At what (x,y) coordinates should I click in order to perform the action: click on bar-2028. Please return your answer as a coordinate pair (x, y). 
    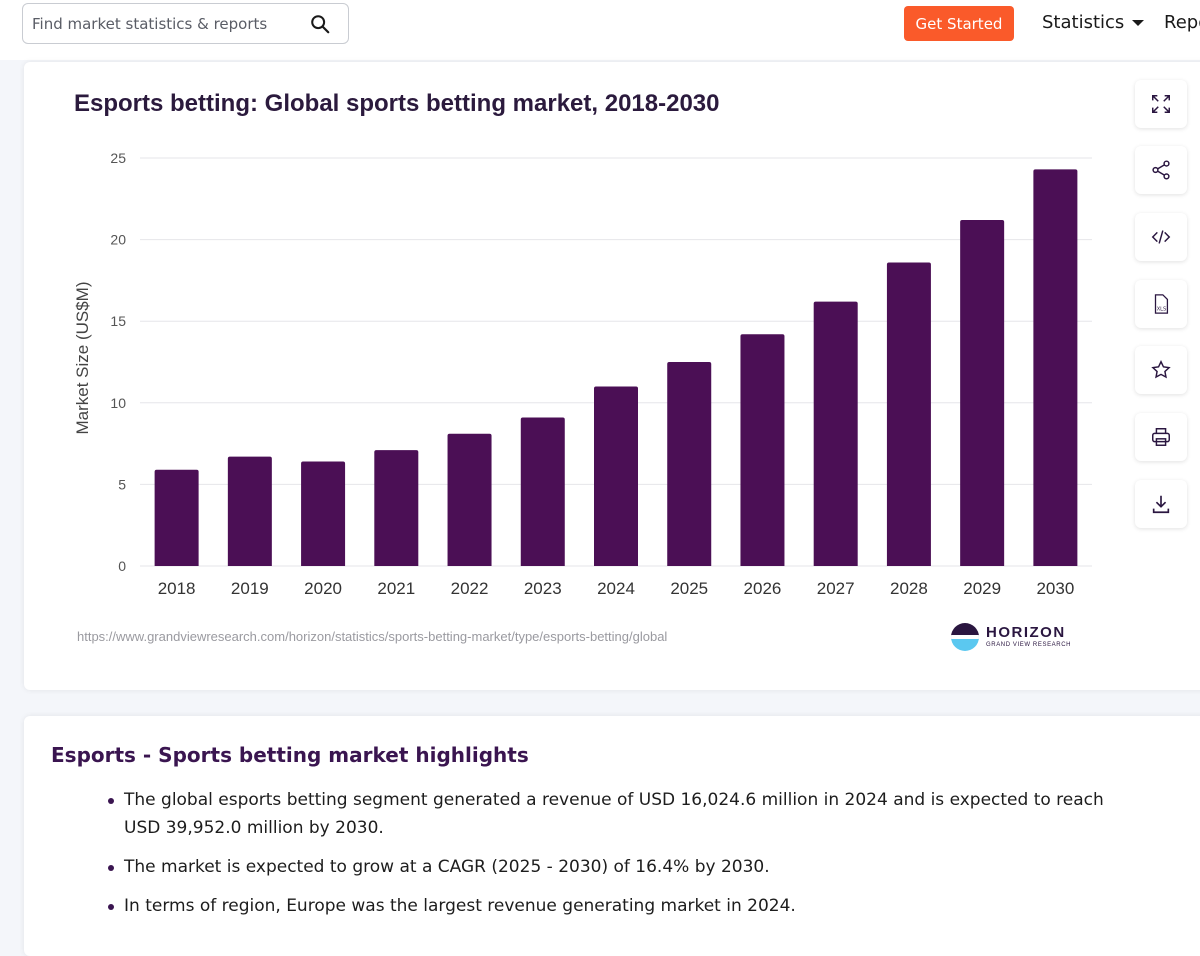
    Looking at the image, I should click on (908, 414).